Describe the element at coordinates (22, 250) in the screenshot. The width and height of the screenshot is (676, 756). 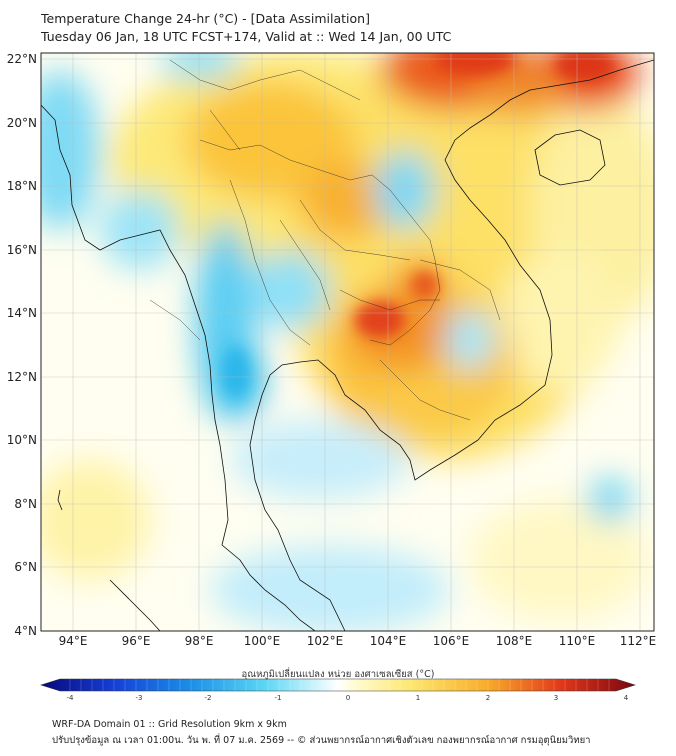
I see `lat-tick: 16°N` at that location.